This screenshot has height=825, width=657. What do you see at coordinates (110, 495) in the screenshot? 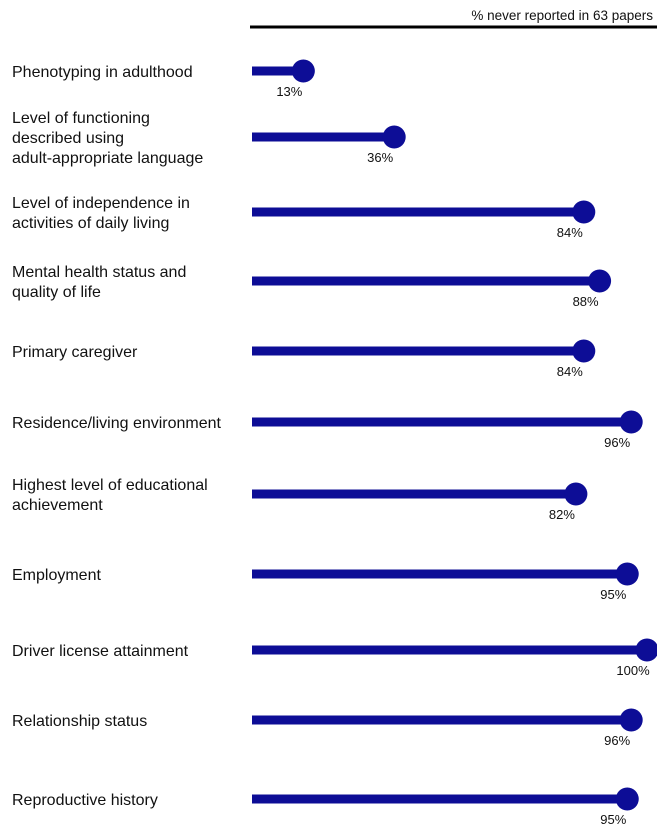
I see `category-label: Highest level of educational achievement` at bounding box center [110, 495].